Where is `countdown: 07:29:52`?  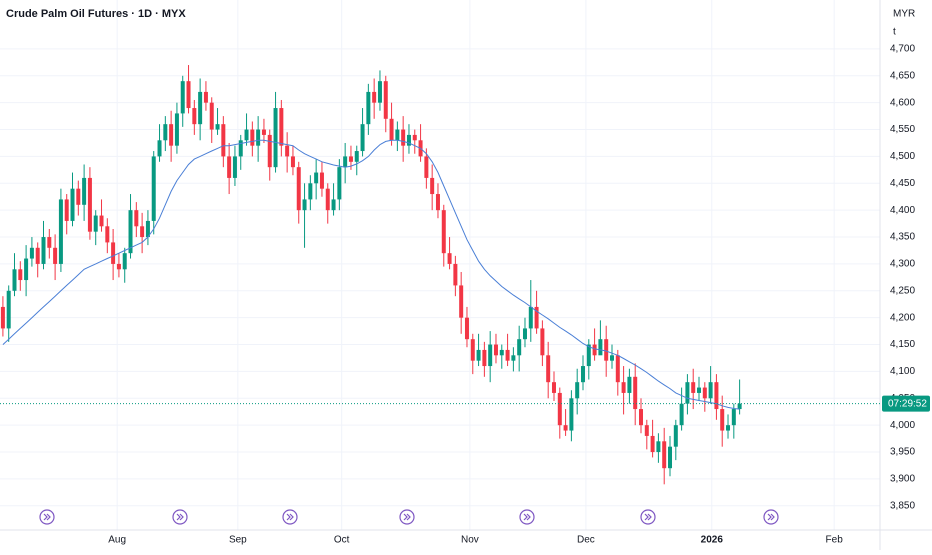
countdown: 07:29:52 is located at coordinates (907, 403).